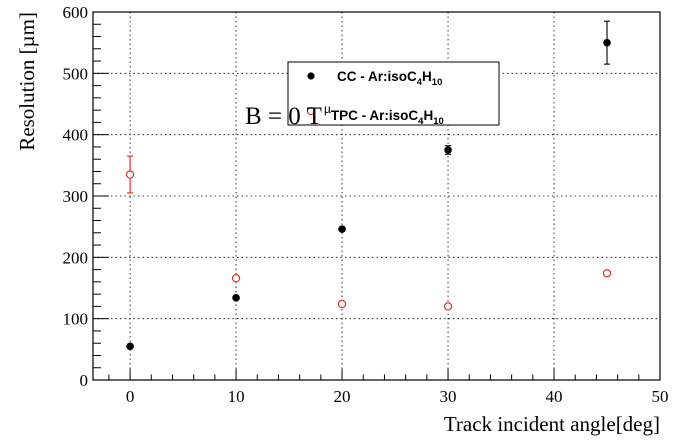  Describe the element at coordinates (283, 116) in the screenshot. I see `magnetic-field-annotation: B = 0 T` at that location.